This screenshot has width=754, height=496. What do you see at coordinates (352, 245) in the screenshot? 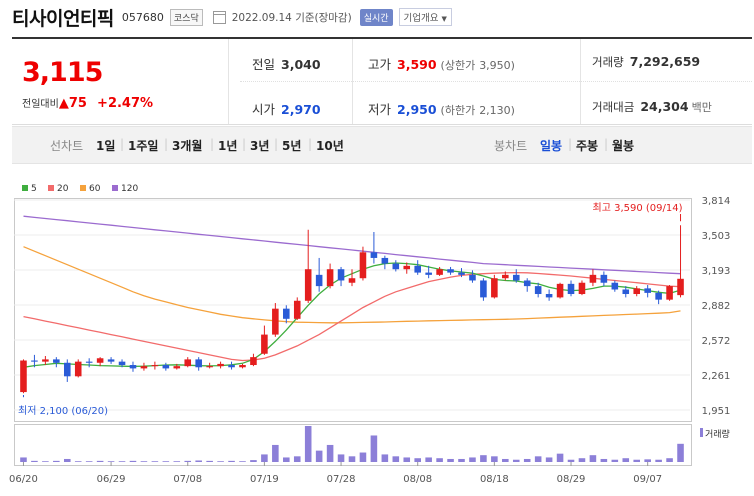
I see `ma-line-ma120` at bounding box center [352, 245].